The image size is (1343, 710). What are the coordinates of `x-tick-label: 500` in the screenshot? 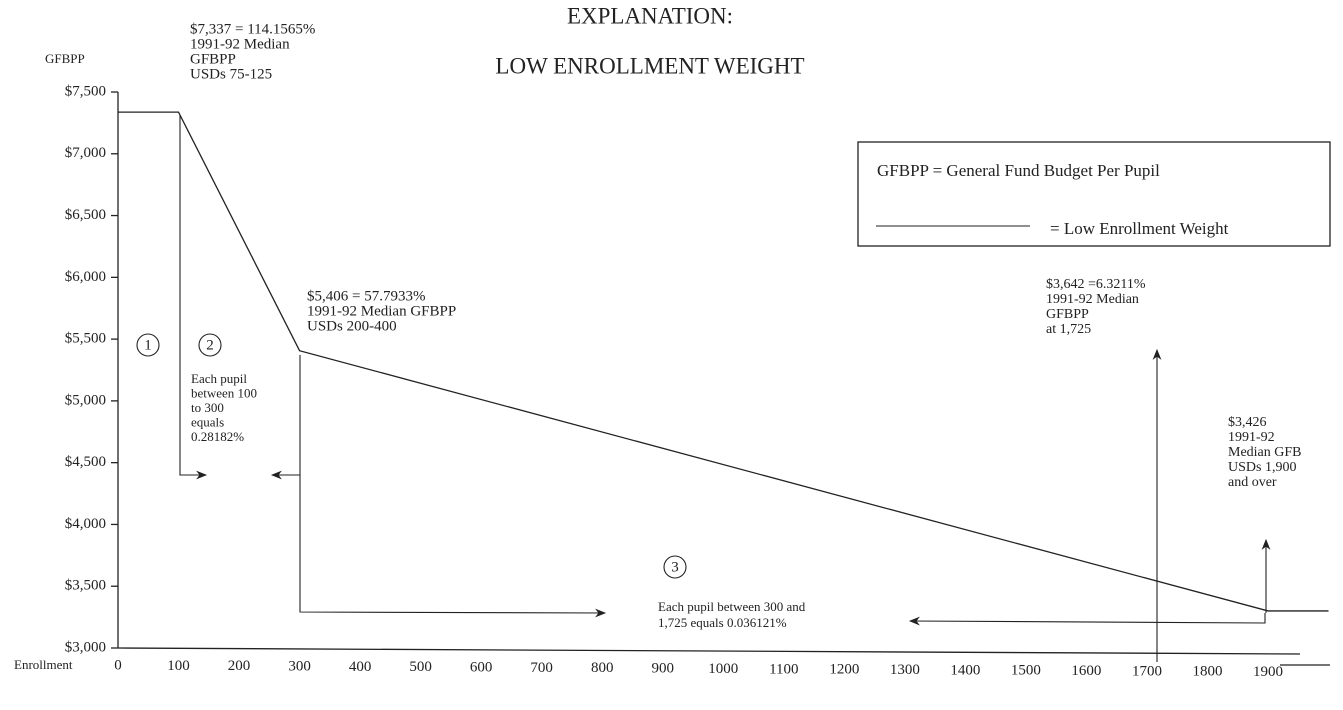 It's located at (420, 667).